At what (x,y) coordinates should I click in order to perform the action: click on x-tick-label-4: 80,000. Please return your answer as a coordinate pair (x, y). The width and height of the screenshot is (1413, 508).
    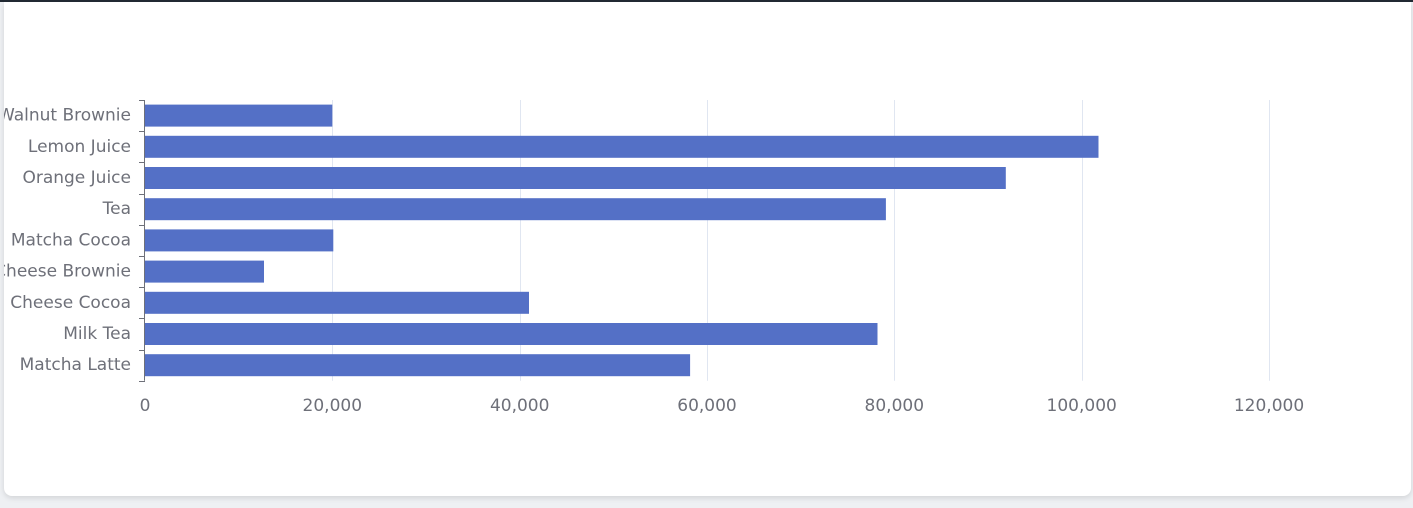
    Looking at the image, I should click on (894, 406).